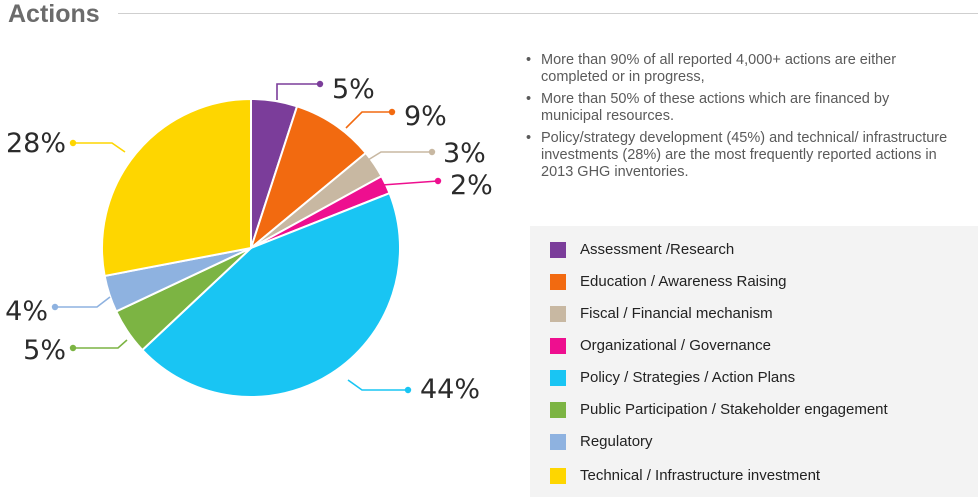  Describe the element at coordinates (26, 311) in the screenshot. I see `percent-label-7: 4%` at that location.